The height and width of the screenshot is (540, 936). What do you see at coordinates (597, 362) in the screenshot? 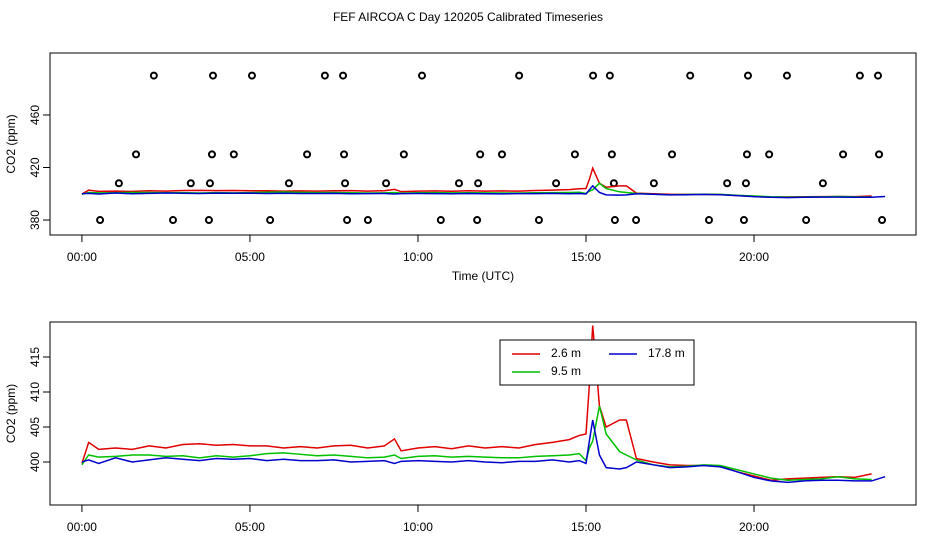
I see `legend-box` at bounding box center [597, 362].